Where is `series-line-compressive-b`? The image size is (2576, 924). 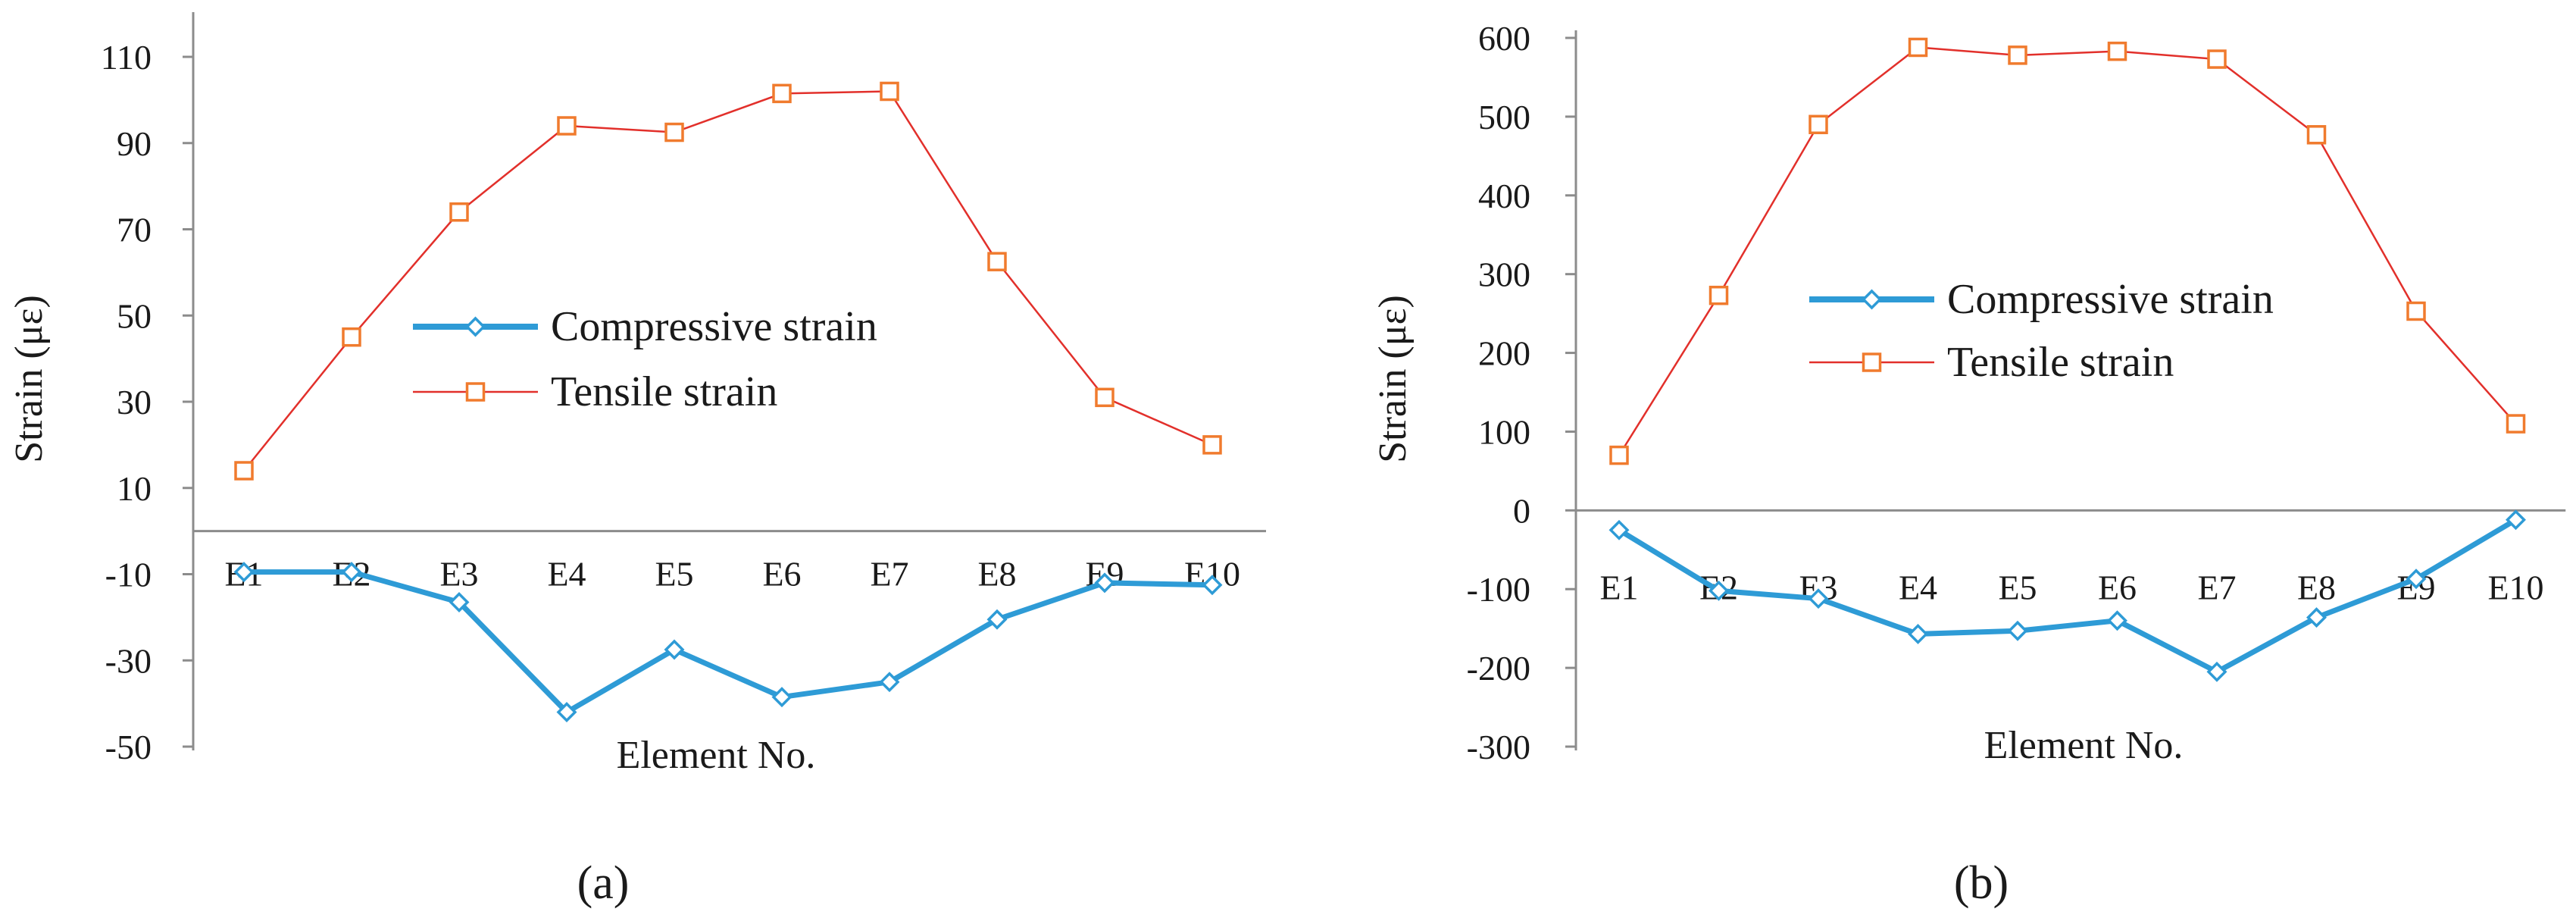
series-line-compressive-b is located at coordinates (2068, 596).